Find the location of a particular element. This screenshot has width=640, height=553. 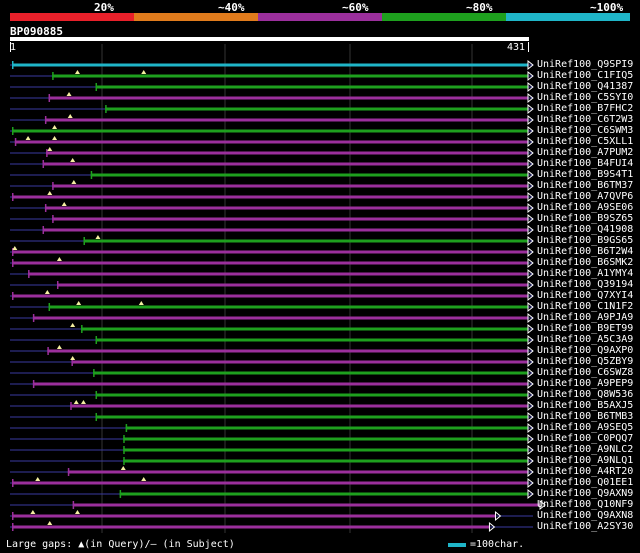

hit-label: UniRef100_A2SY30 is located at coordinates (585, 526).